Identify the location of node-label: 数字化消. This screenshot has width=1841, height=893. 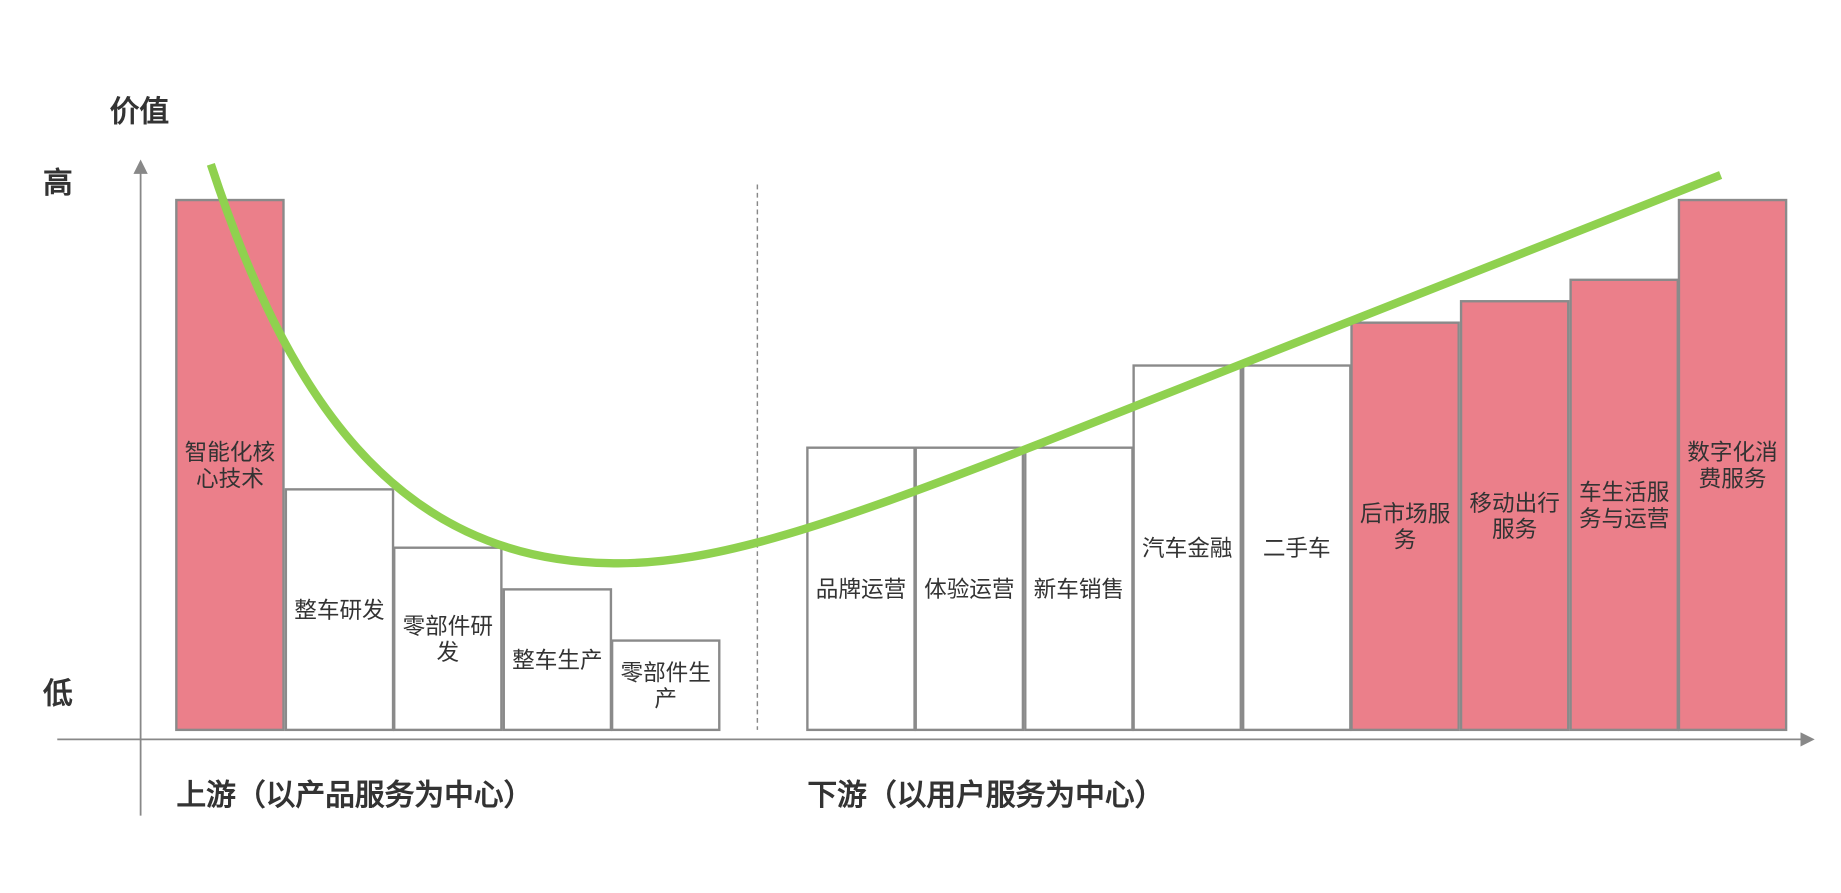
(1732, 453).